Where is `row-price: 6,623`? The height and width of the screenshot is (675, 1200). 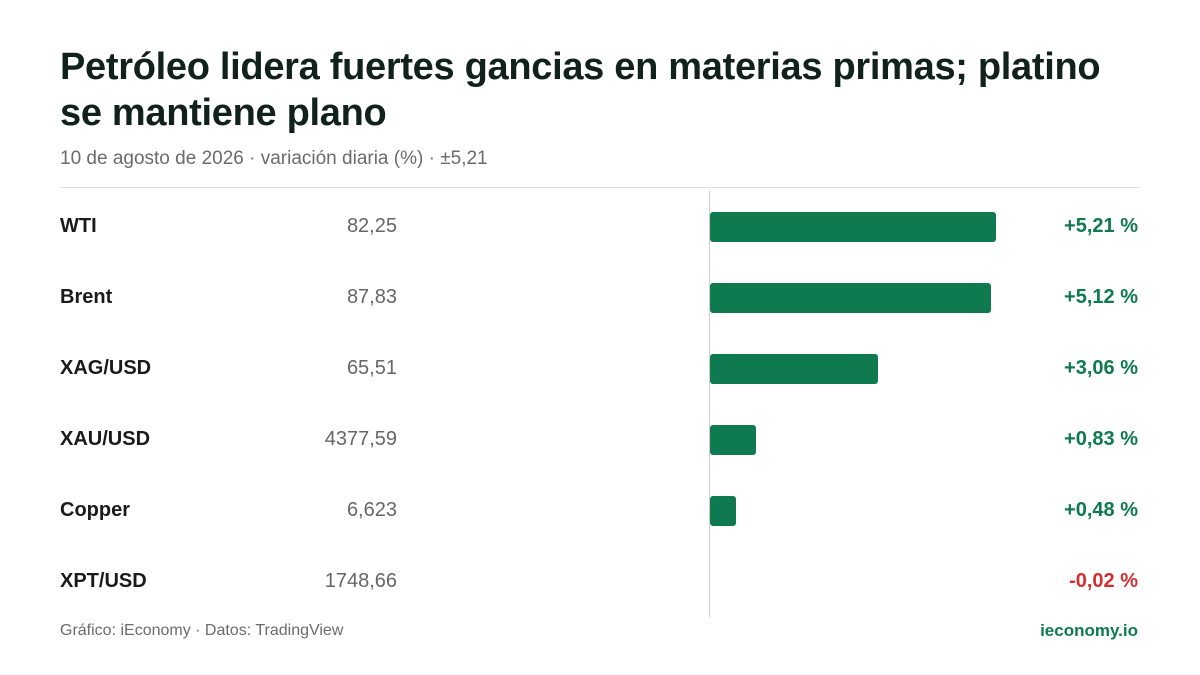 row-price: 6,623 is located at coordinates (371, 510).